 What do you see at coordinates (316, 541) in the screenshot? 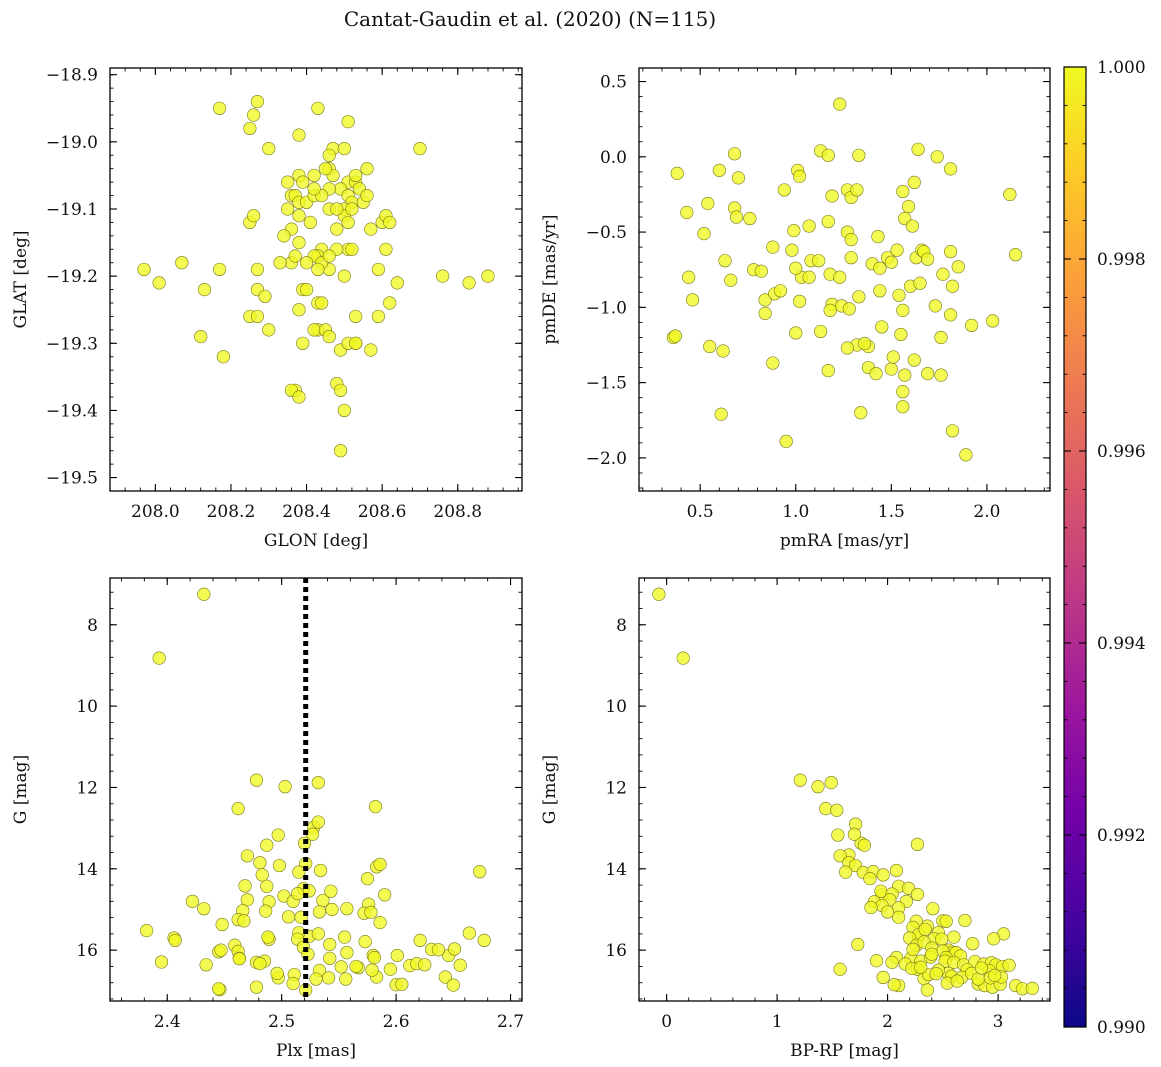
I see `x-axis-label: GLON [deg]` at bounding box center [316, 541].